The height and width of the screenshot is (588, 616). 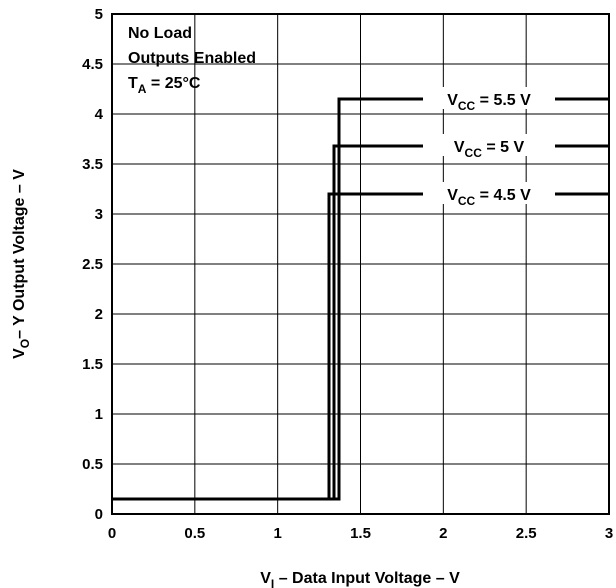 I want to click on temp-subscript: A, so click(x=142, y=89).